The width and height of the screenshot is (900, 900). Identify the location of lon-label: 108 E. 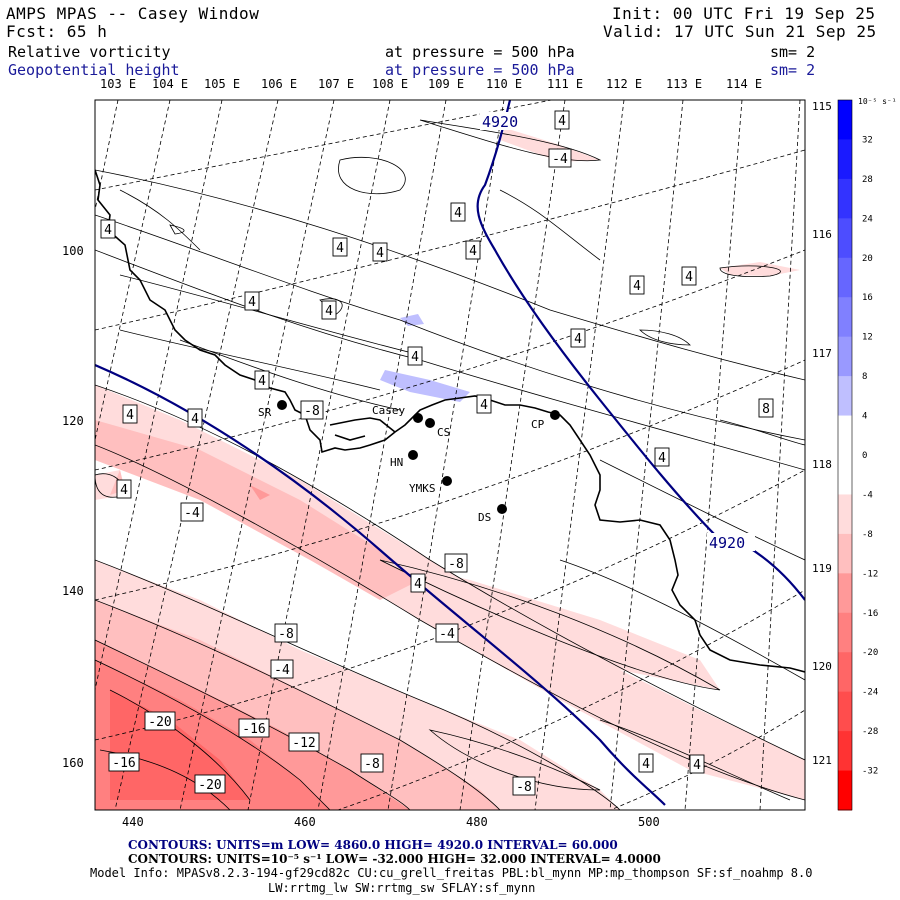
(390, 84).